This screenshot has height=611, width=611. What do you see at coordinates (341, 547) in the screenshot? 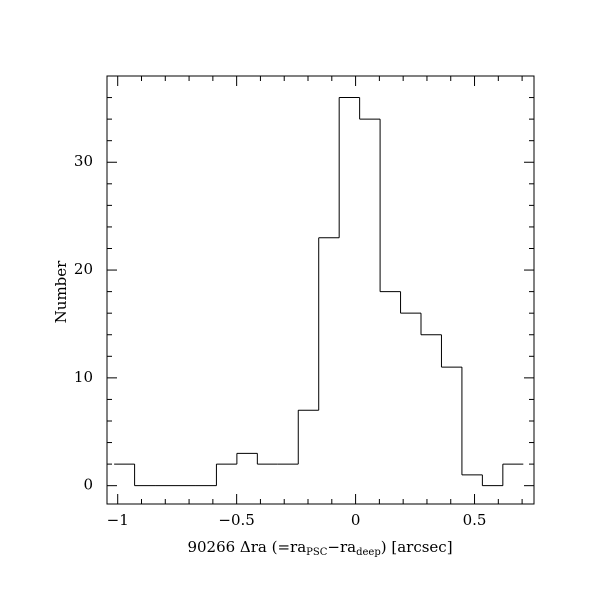
I see `x-axis-label-part: −ra` at bounding box center [341, 547].